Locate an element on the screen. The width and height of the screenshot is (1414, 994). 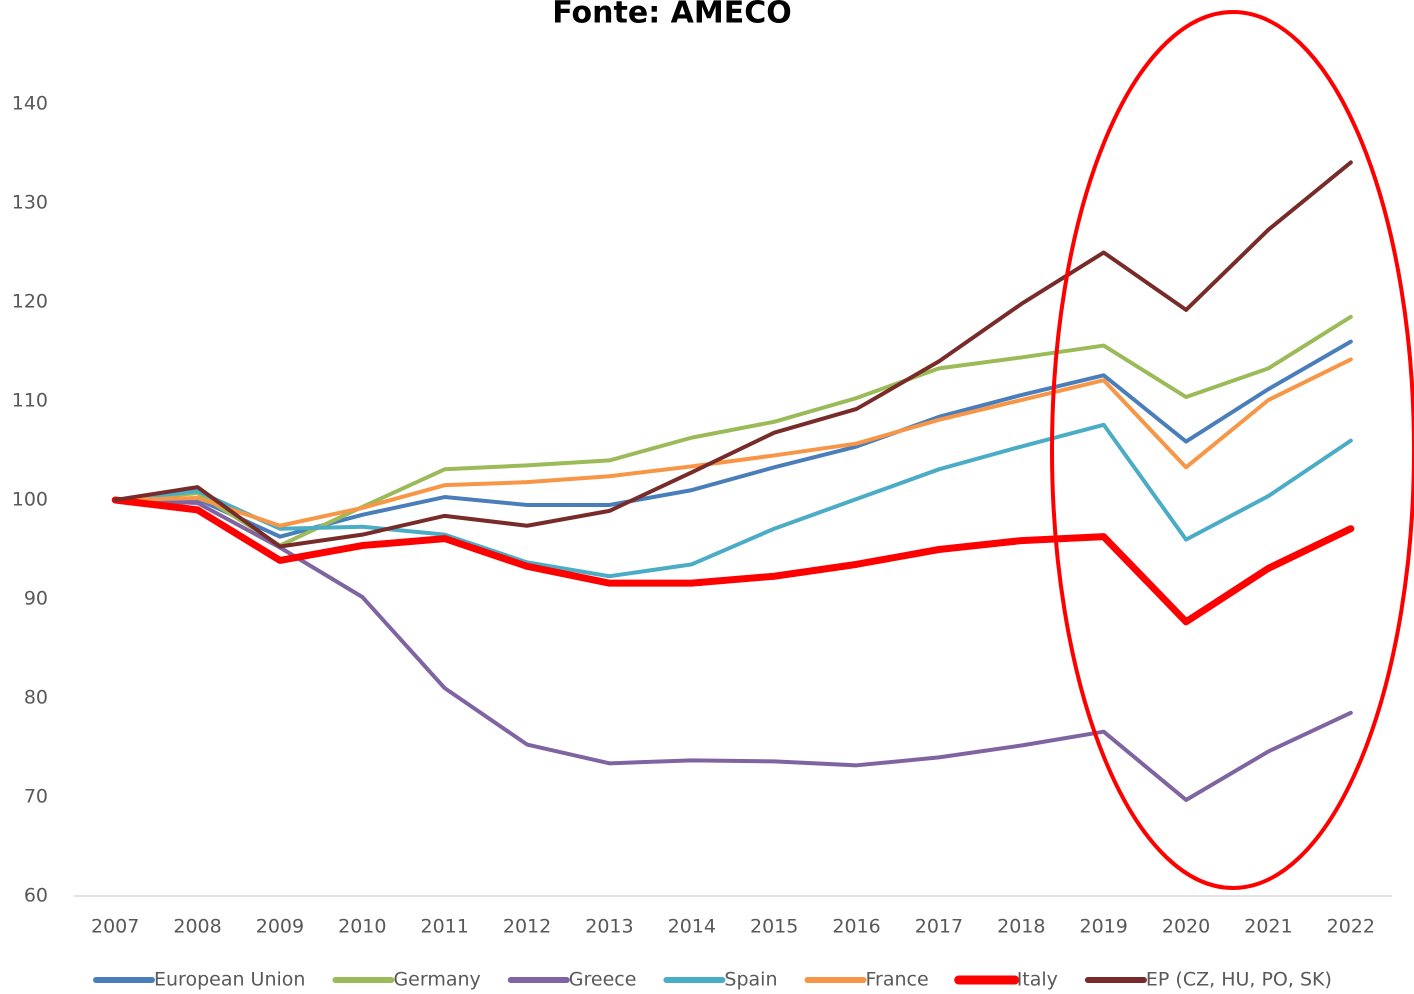
y-tick-label: 140 is located at coordinates (30, 104).